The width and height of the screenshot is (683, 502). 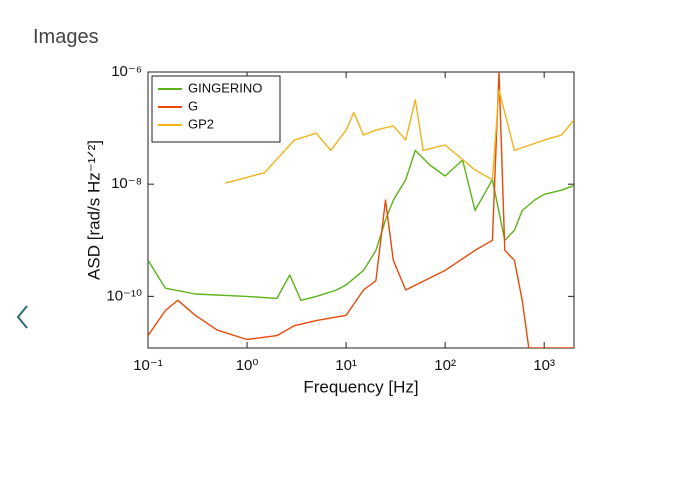 What do you see at coordinates (399, 136) in the screenshot?
I see `series-line` at bounding box center [399, 136].